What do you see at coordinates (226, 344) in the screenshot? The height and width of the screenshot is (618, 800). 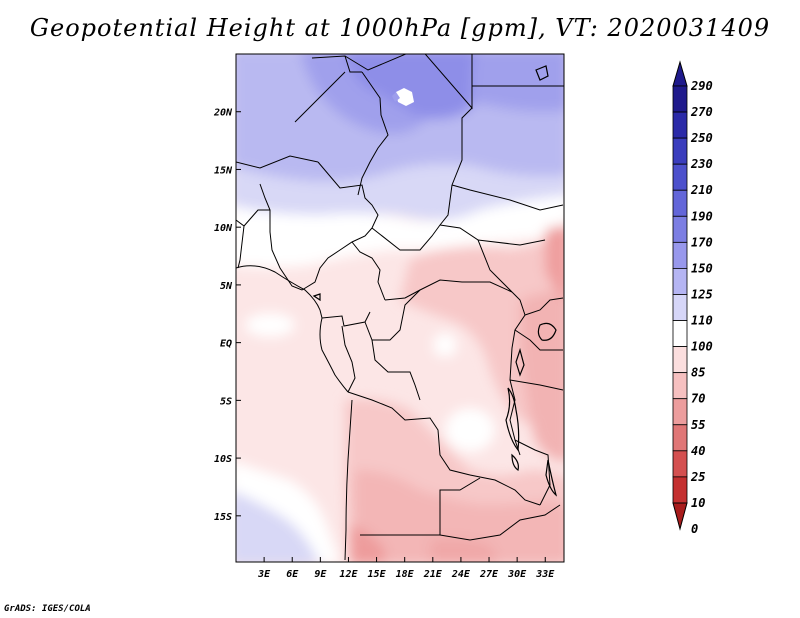 I see `lat-tick-label: EQ` at bounding box center [226, 344].